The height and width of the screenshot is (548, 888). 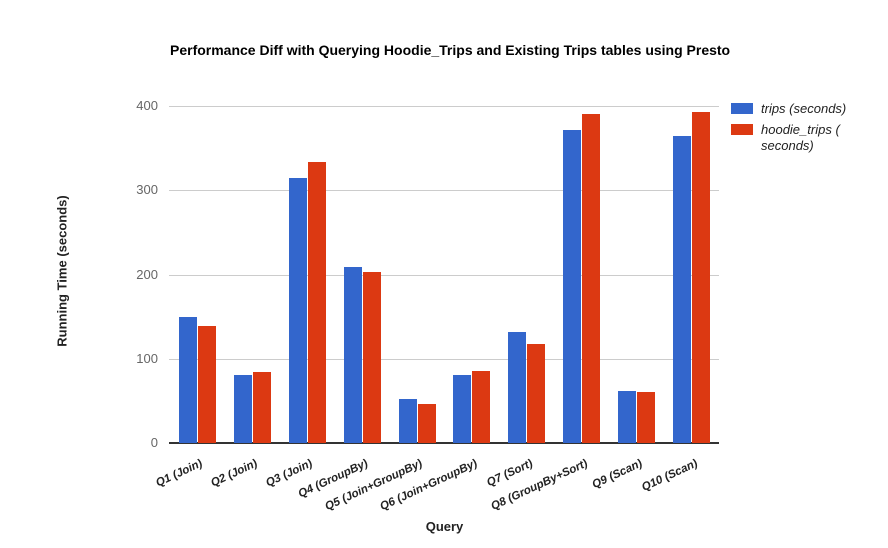 I want to click on legend-label-hoodie-trips-line1: hoodie_trips (, so click(x=800, y=129).